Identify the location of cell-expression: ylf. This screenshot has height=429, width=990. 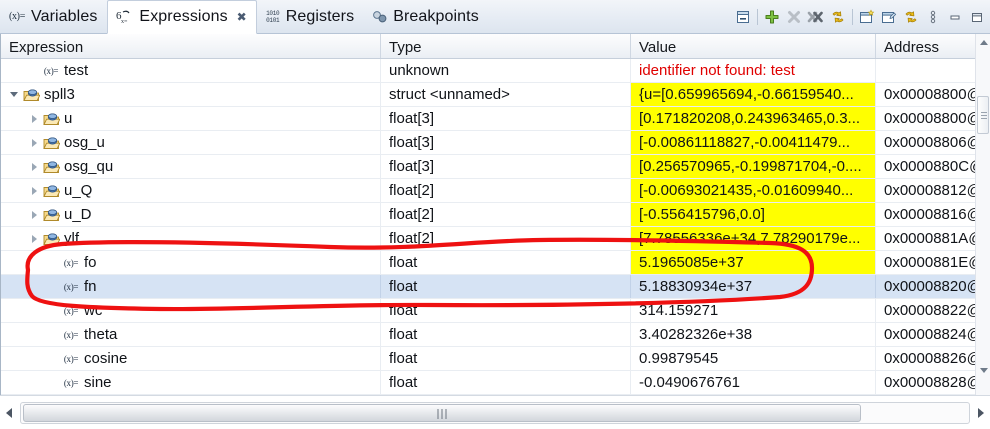
(191, 238).